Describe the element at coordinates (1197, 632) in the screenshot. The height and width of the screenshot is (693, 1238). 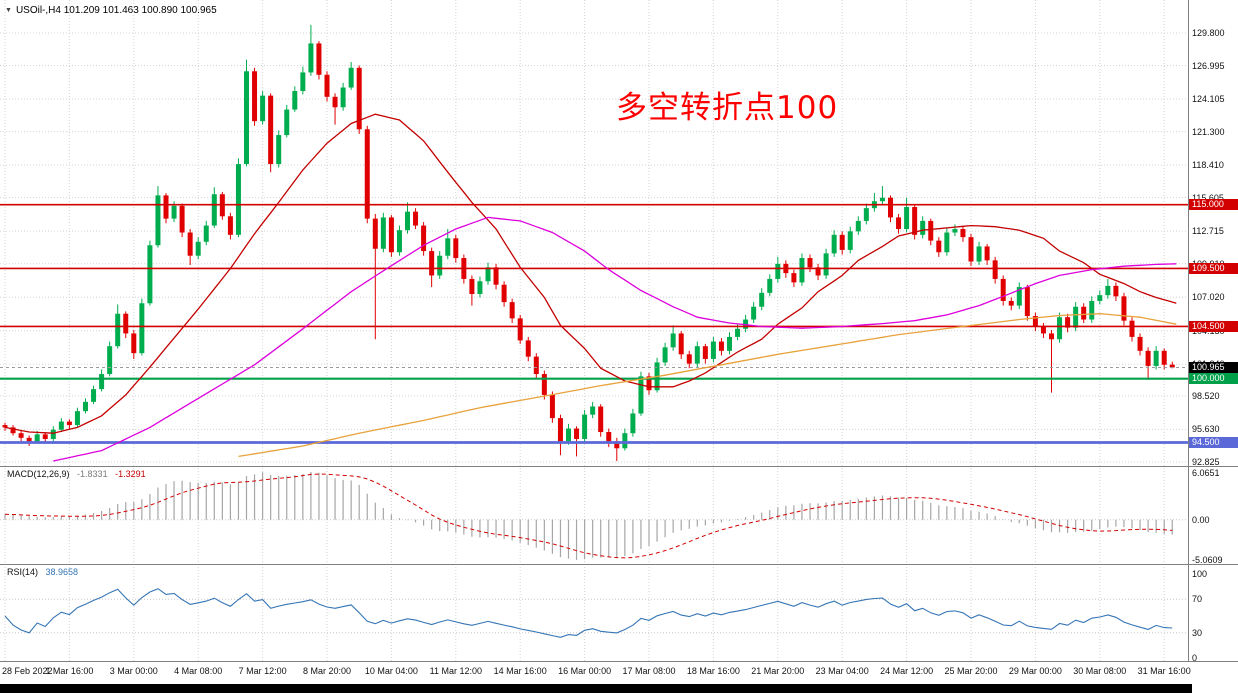
I see `rsi-scale-label: 30` at that location.